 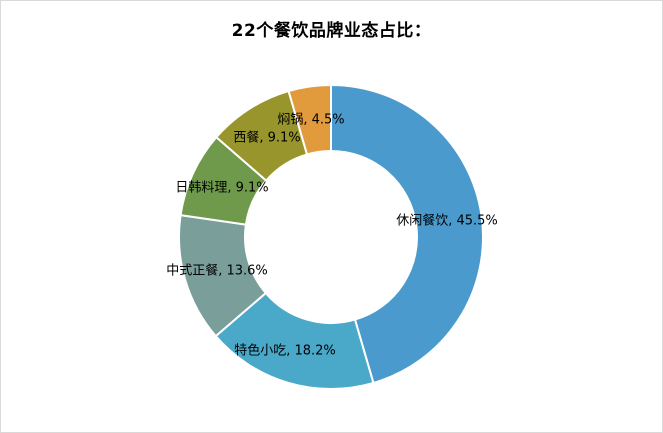 I want to click on data-label-chinese-formal: 中式正餐, 13.6%, so click(x=217, y=271).